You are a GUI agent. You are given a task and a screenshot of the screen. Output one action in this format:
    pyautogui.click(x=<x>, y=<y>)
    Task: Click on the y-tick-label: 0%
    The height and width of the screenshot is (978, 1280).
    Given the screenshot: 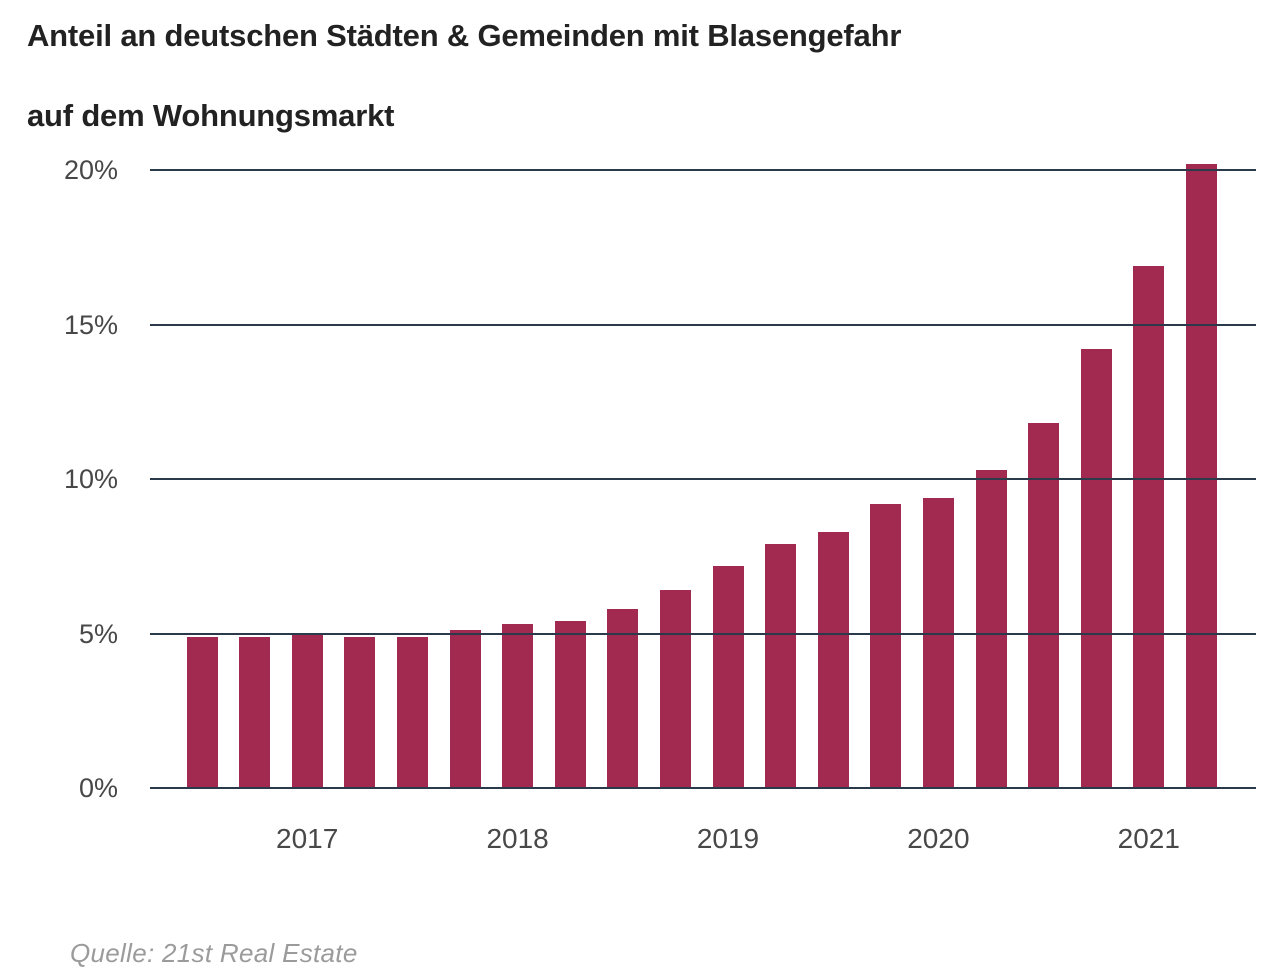 What is the action you would take?
    pyautogui.click(x=98, y=788)
    